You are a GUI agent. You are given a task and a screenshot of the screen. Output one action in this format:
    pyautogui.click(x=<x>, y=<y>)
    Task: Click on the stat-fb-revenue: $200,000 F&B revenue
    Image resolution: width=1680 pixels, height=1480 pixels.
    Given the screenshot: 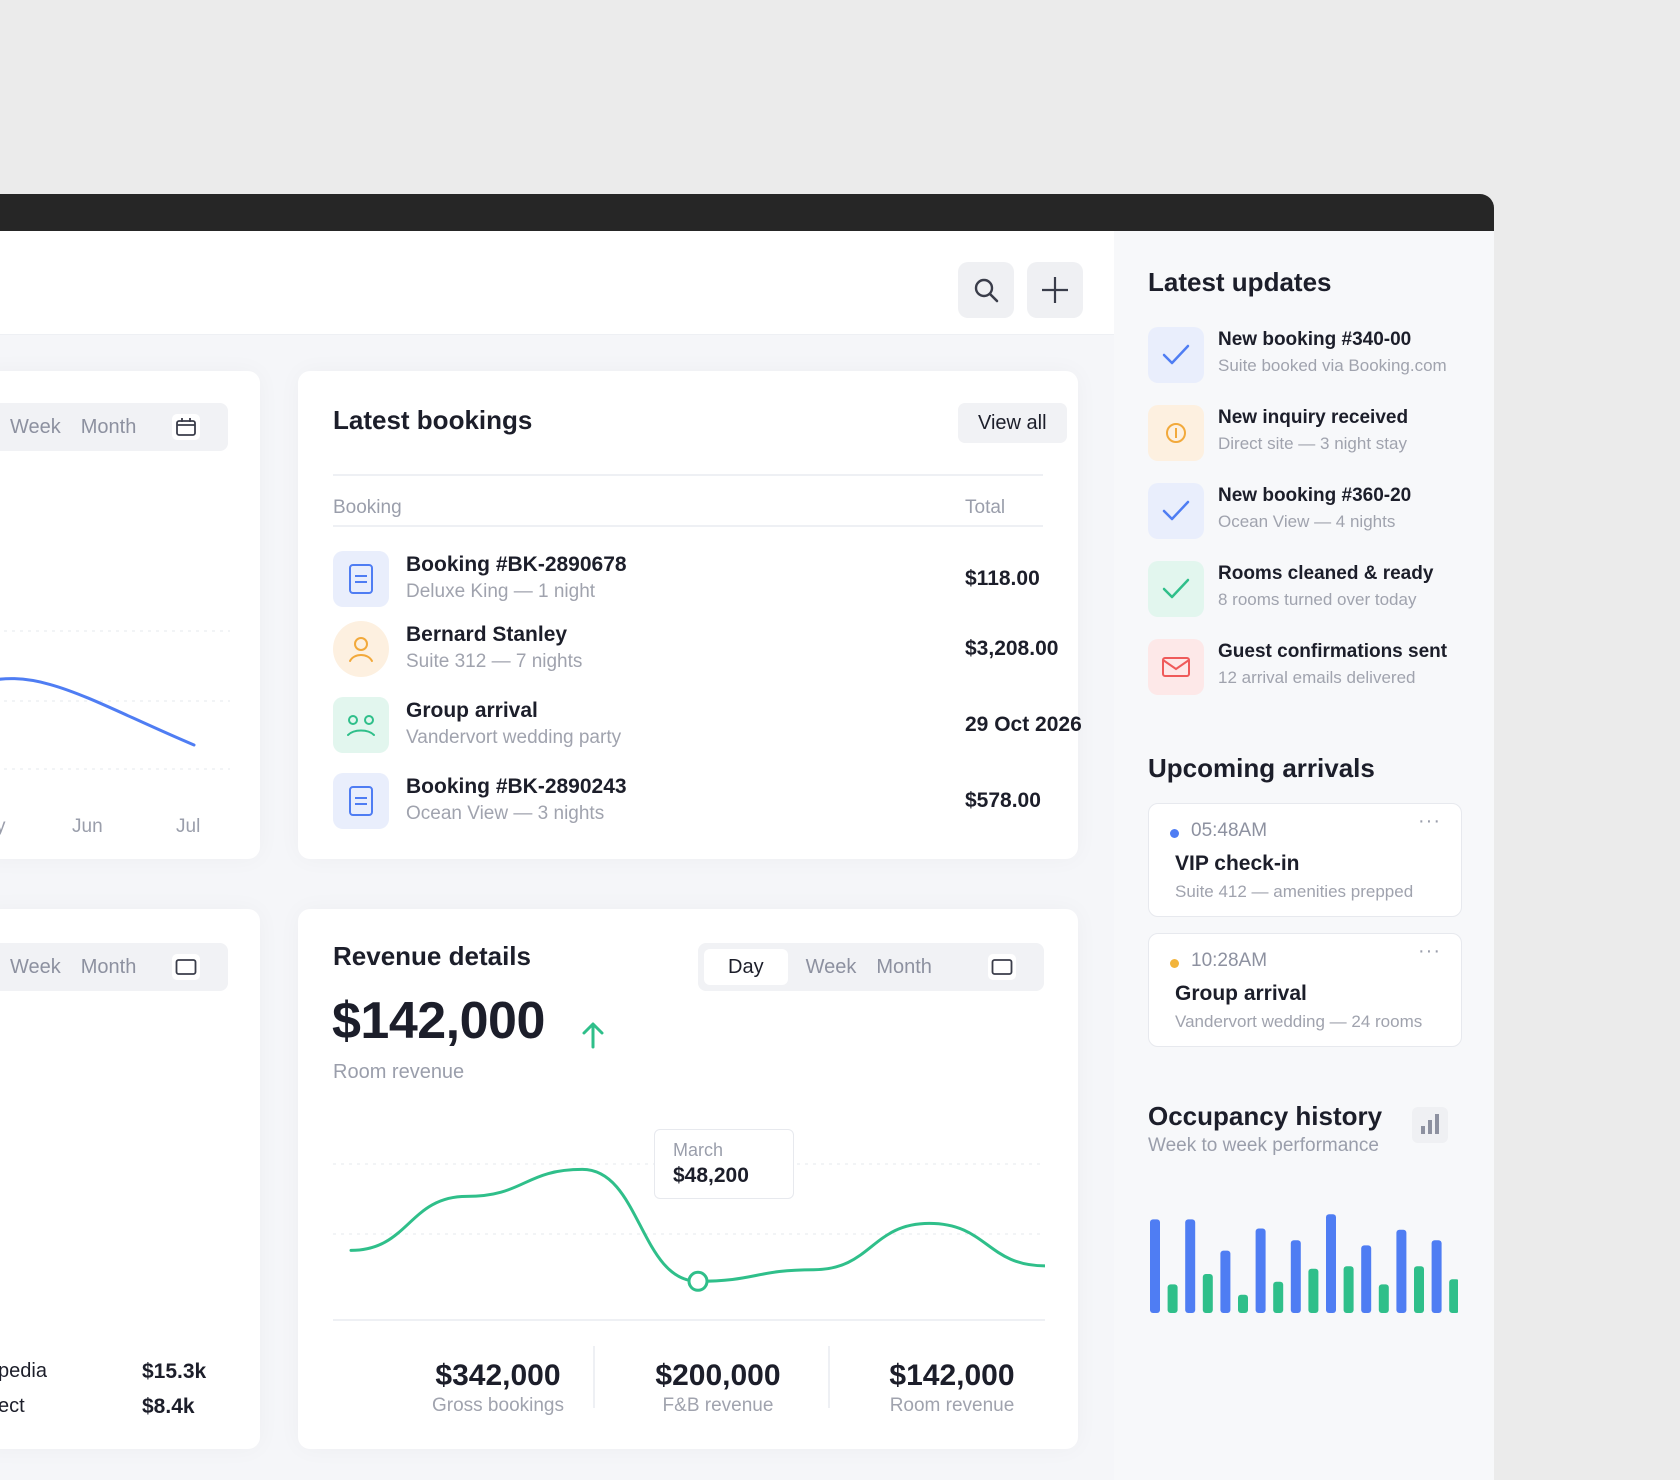 What is the action you would take?
    pyautogui.click(x=718, y=1388)
    